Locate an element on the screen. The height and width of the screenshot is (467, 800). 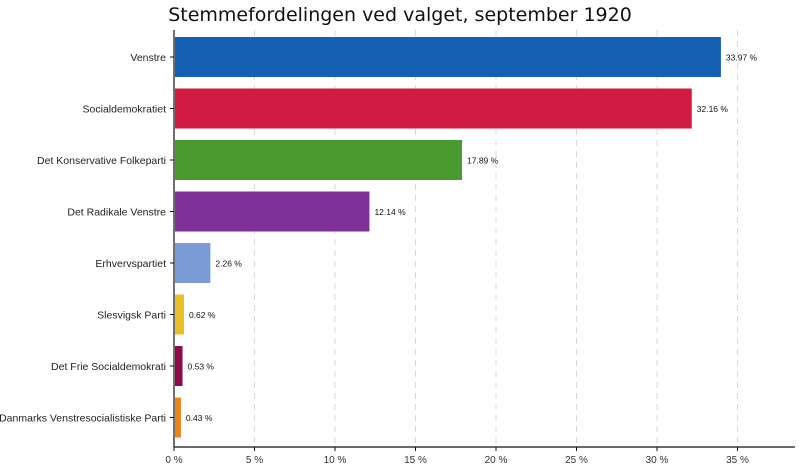
value-label: 17.89 % is located at coordinates (483, 161).